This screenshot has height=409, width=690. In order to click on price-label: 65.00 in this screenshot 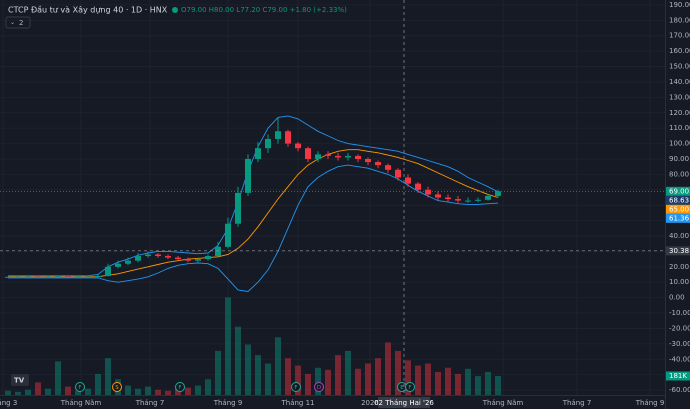, I will do `click(679, 209)`.